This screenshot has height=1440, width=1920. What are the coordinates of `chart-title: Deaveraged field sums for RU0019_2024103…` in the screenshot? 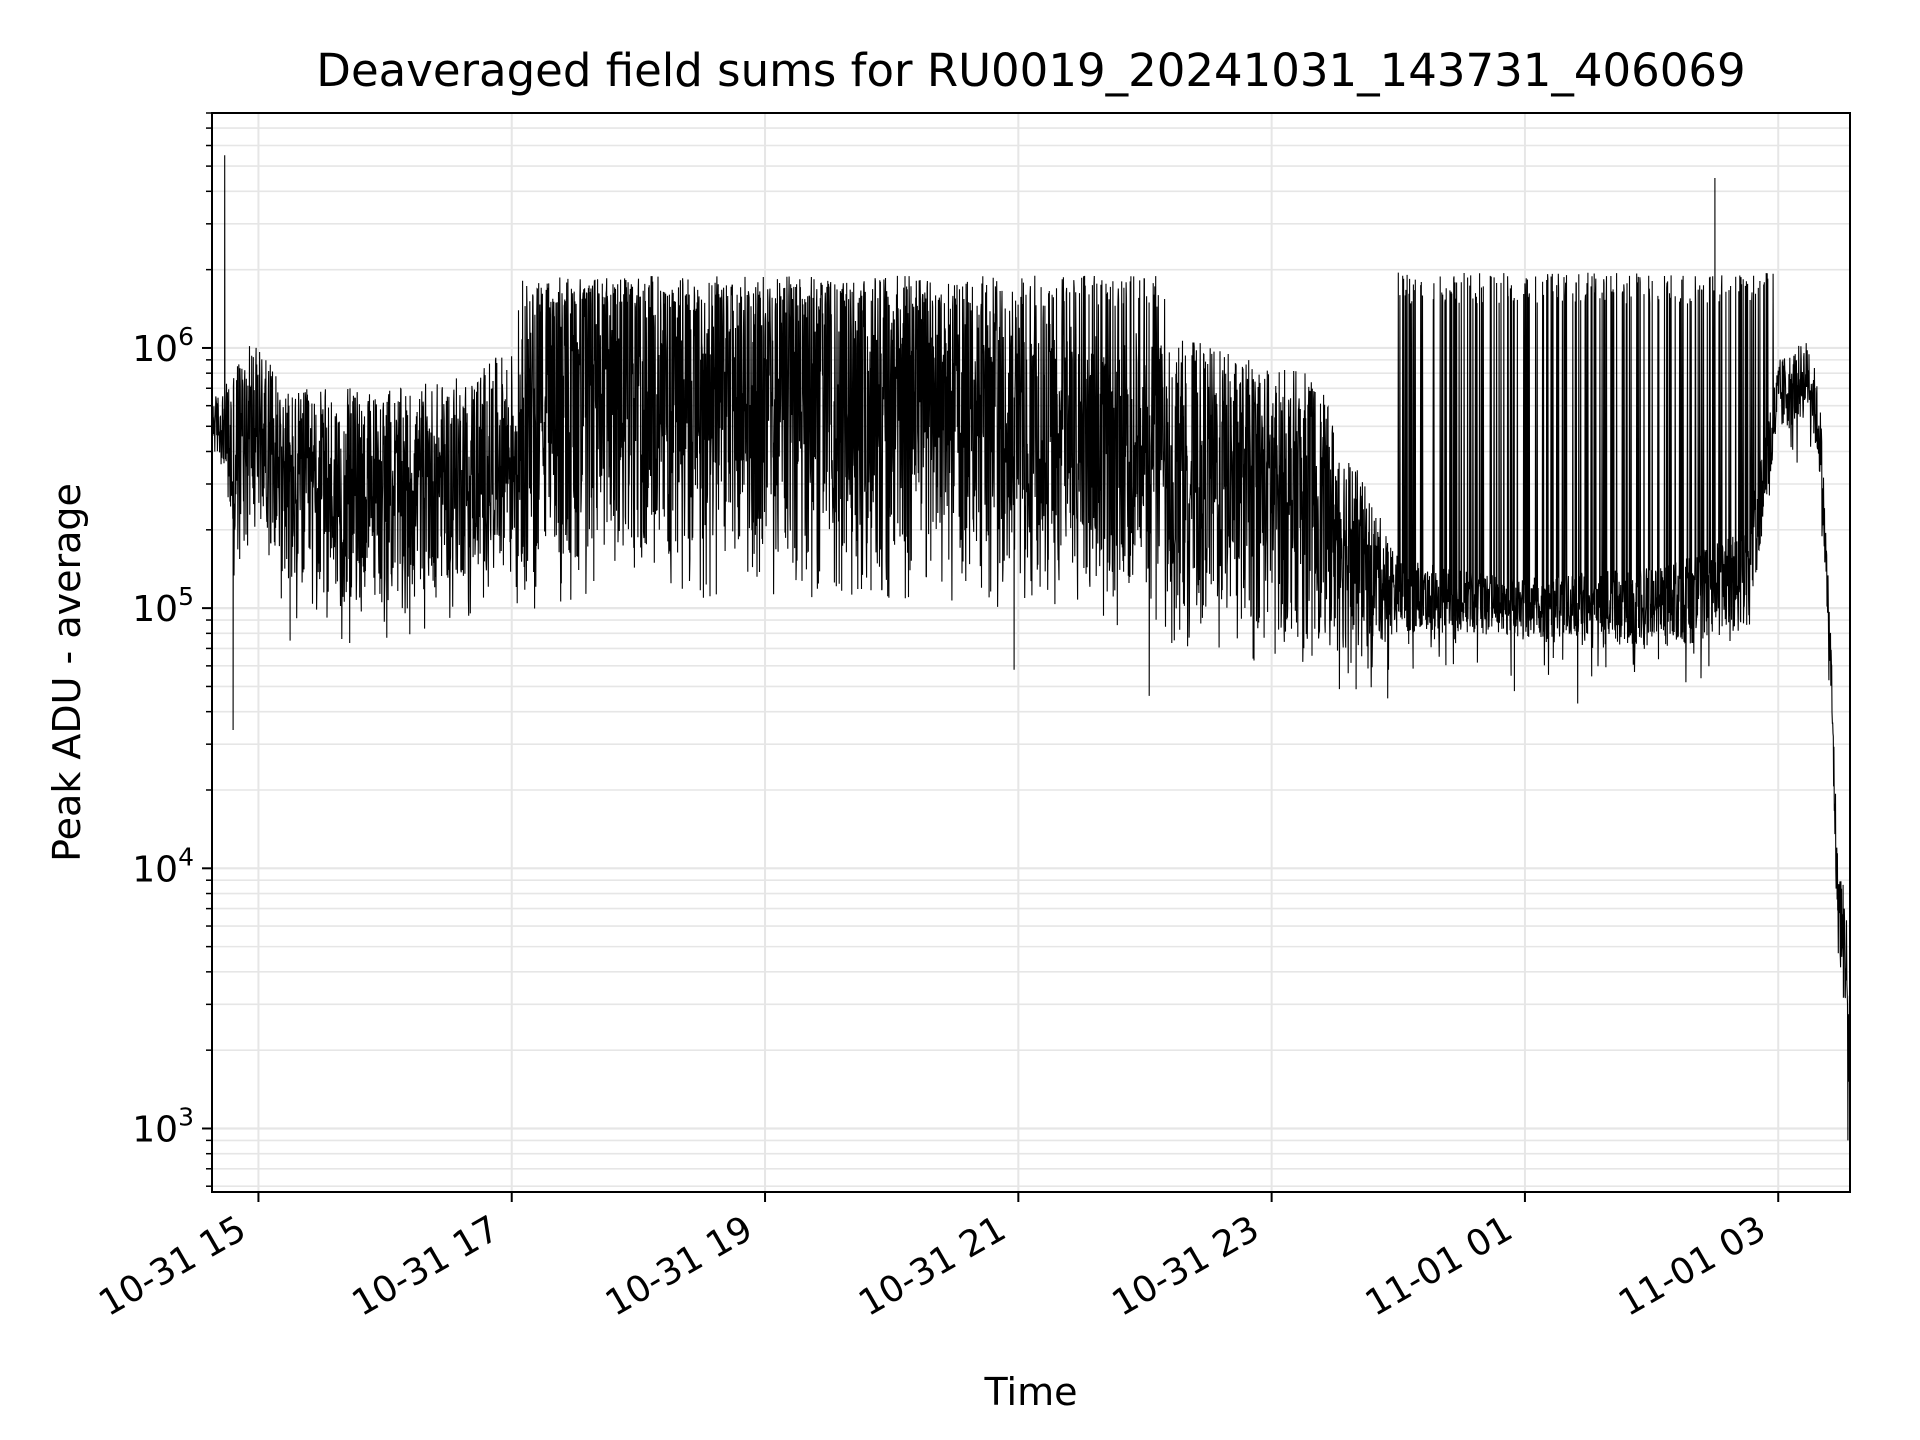 It's located at (1030, 70).